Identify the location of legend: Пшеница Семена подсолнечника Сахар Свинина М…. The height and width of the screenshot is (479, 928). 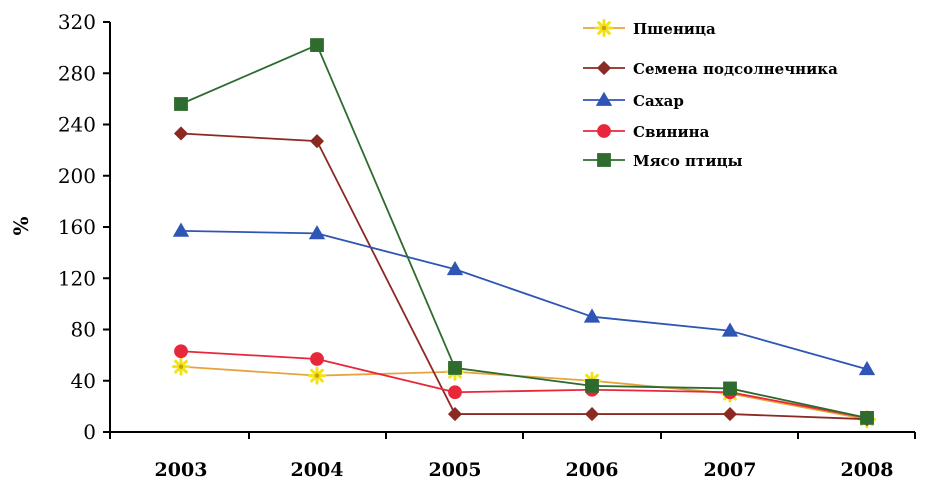
(710, 94).